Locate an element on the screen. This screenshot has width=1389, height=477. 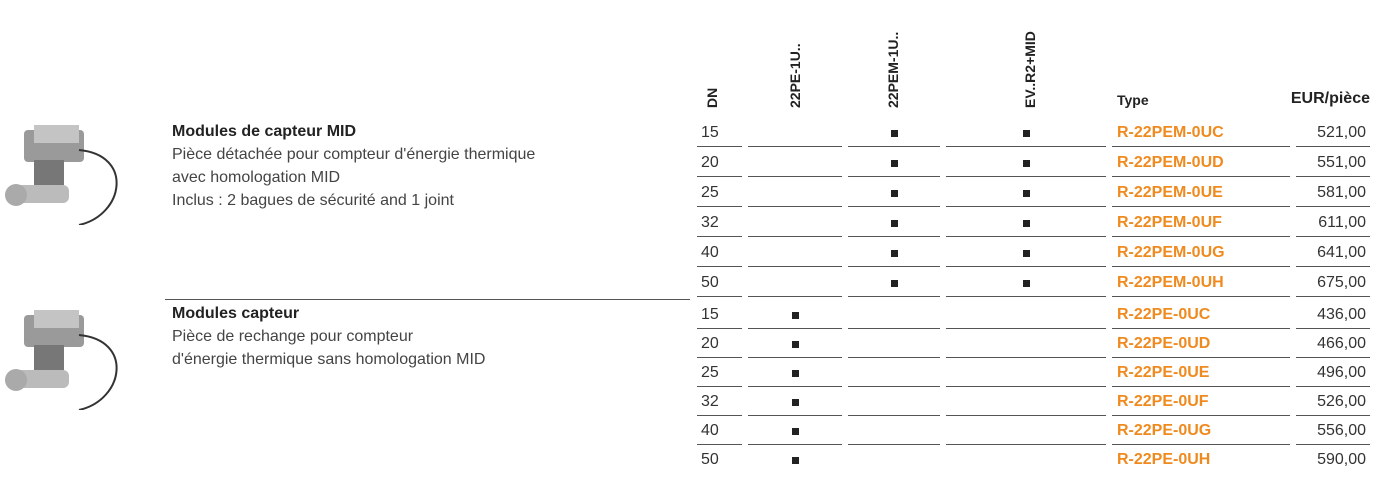
group-separator is located at coordinates (427, 299).